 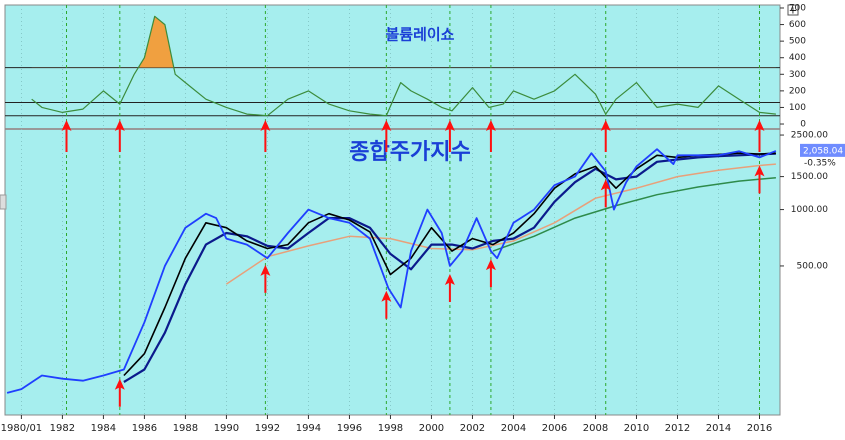 I want to click on x-tick-label: 2012, so click(x=677, y=428).